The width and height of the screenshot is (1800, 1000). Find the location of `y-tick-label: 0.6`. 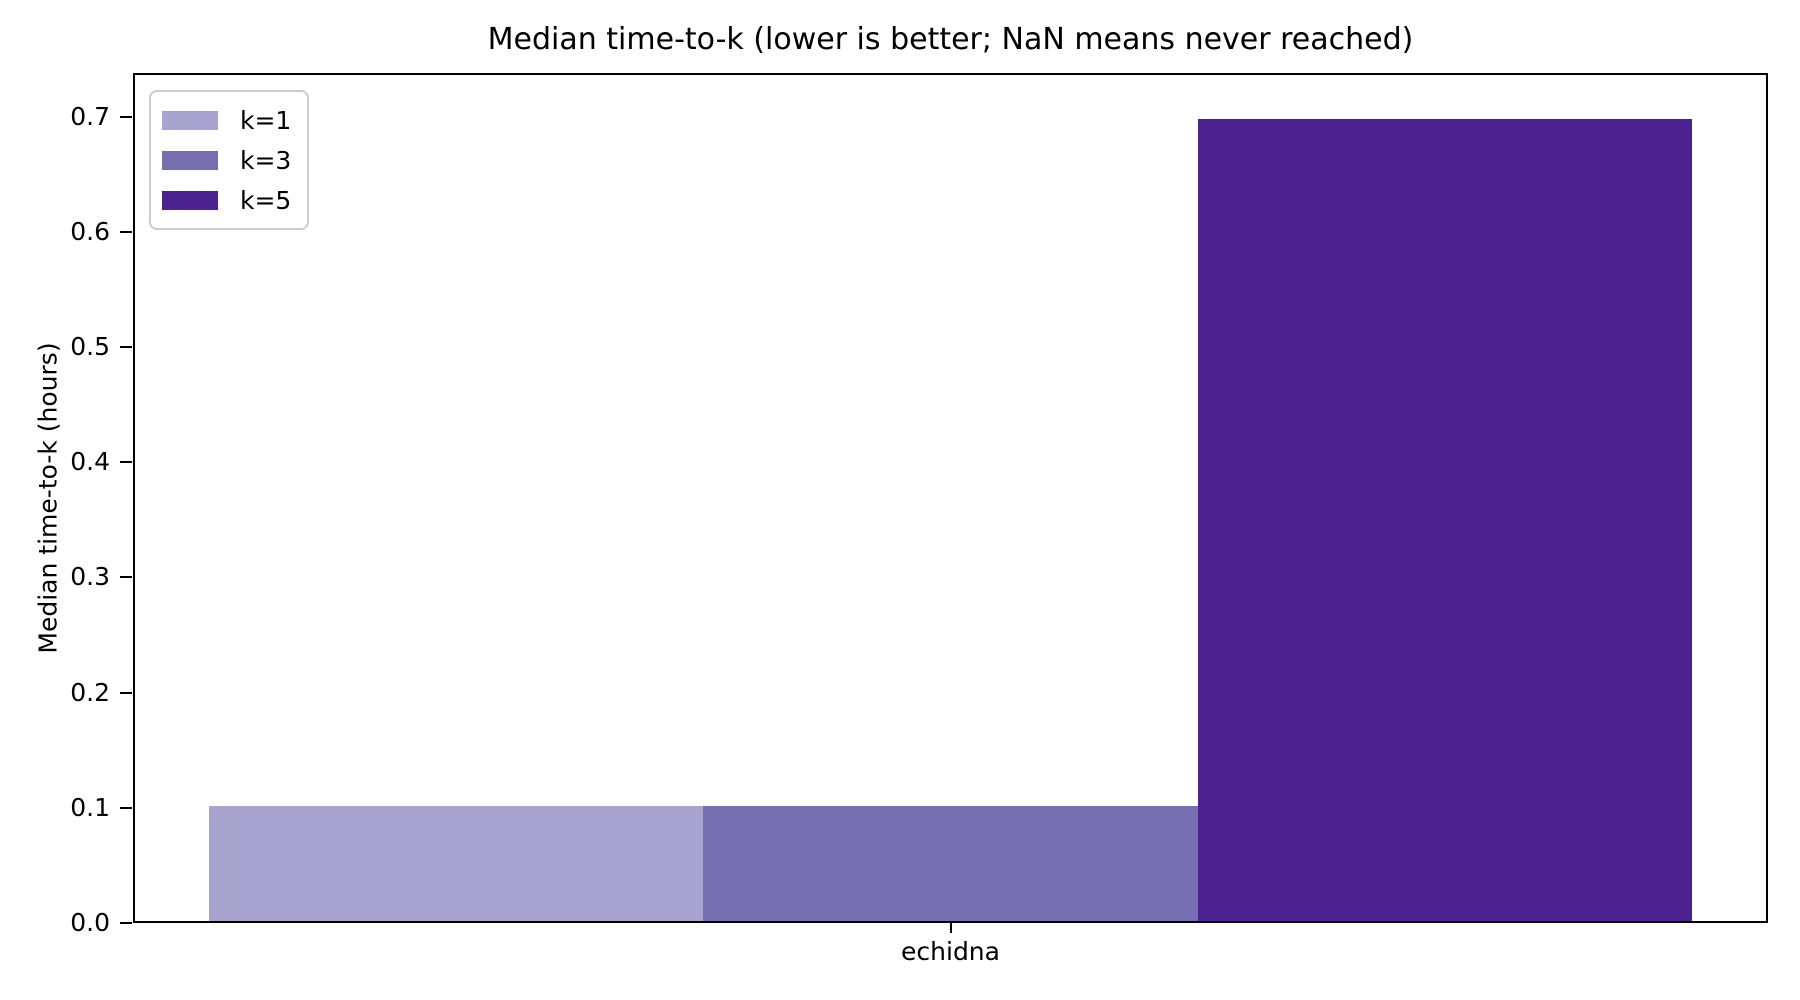

y-tick-label: 0.6 is located at coordinates (90, 231).